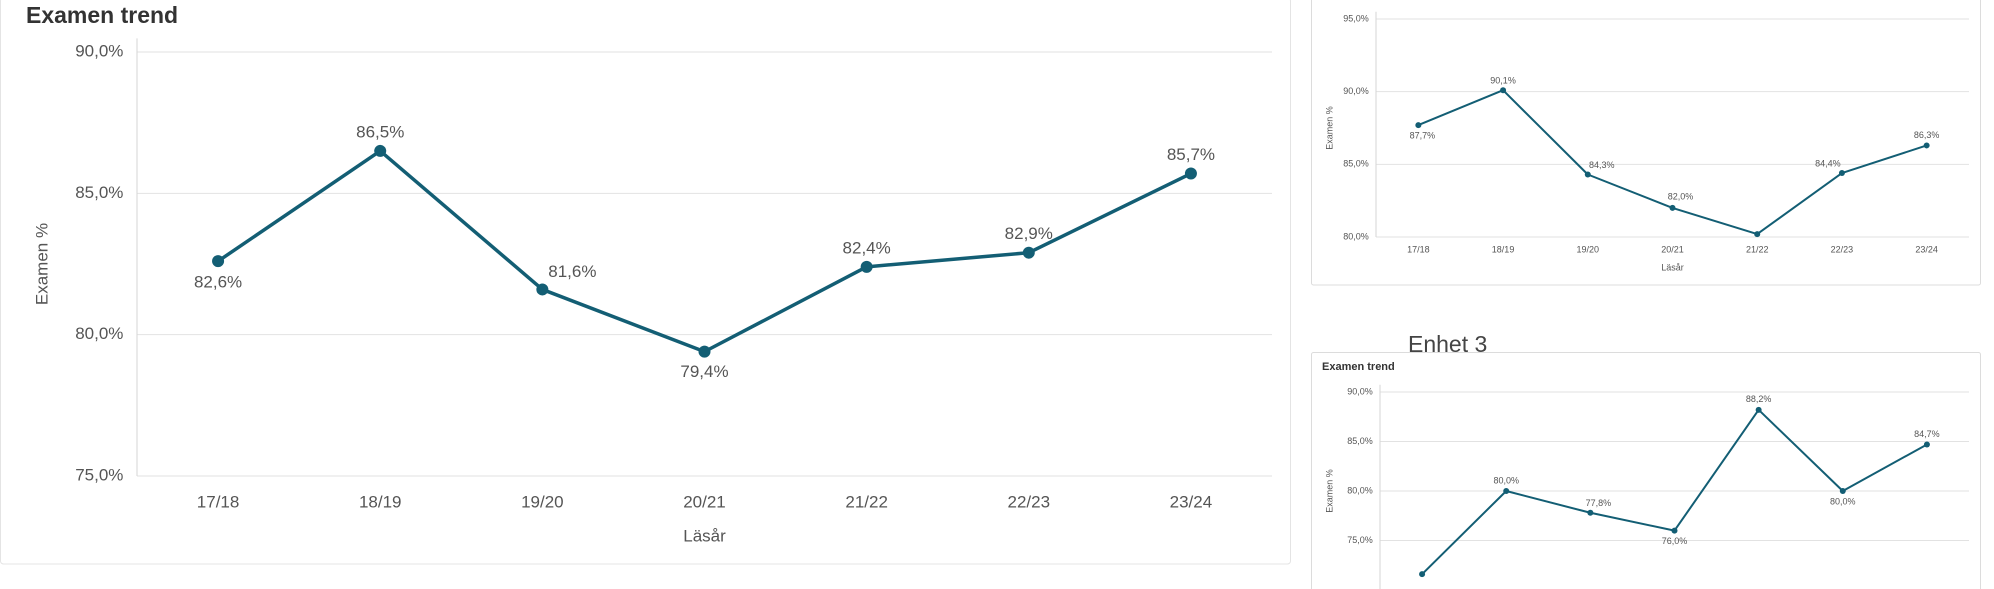 Image resolution: width=1994 pixels, height=589 pixels. What do you see at coordinates (1675, 541) in the screenshot?
I see `data-label: 76,0%` at bounding box center [1675, 541].